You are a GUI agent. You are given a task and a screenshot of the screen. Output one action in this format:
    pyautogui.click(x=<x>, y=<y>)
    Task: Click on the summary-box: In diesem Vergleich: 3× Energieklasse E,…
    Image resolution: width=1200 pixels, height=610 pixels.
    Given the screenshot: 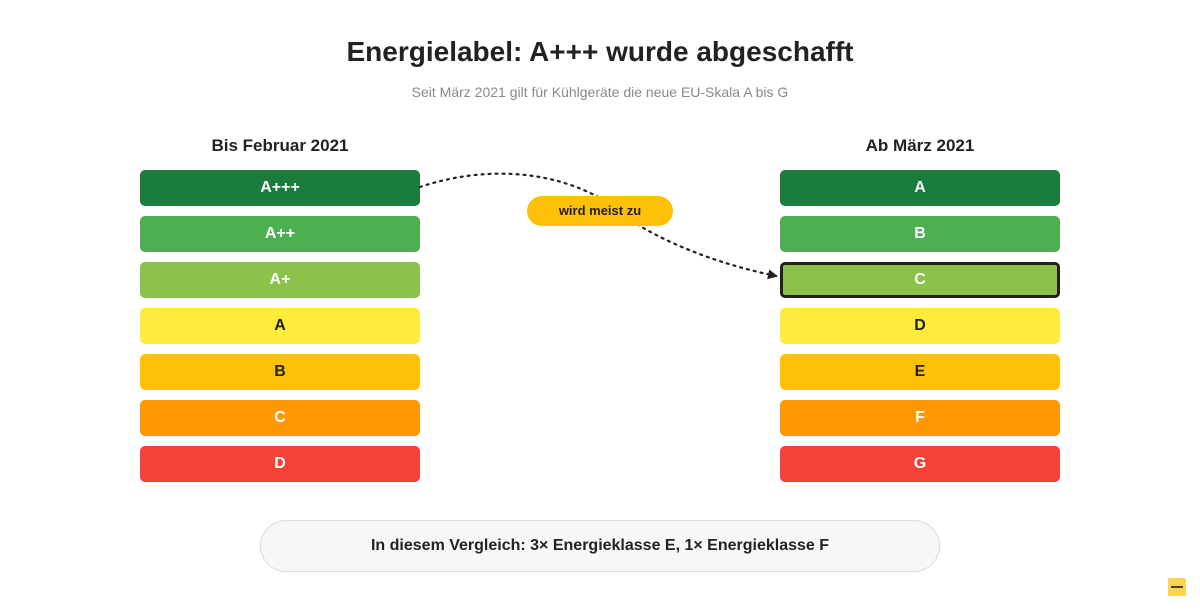 What is the action you would take?
    pyautogui.click(x=600, y=546)
    